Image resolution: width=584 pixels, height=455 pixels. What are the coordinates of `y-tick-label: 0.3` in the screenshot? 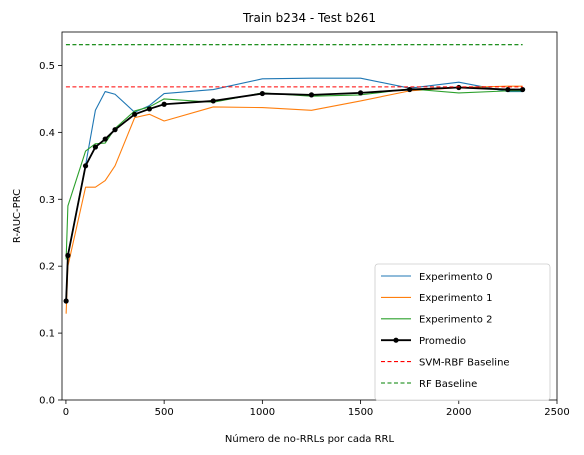 It's located at (47, 200).